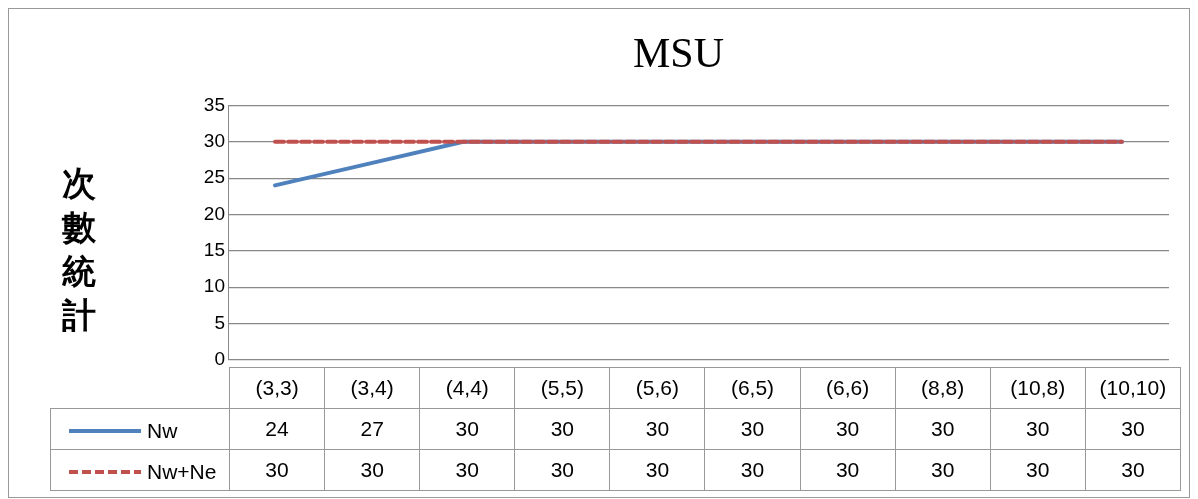 This screenshot has height=499, width=1198. Describe the element at coordinates (214, 104) in the screenshot. I see `y-tick-label: 35` at that location.